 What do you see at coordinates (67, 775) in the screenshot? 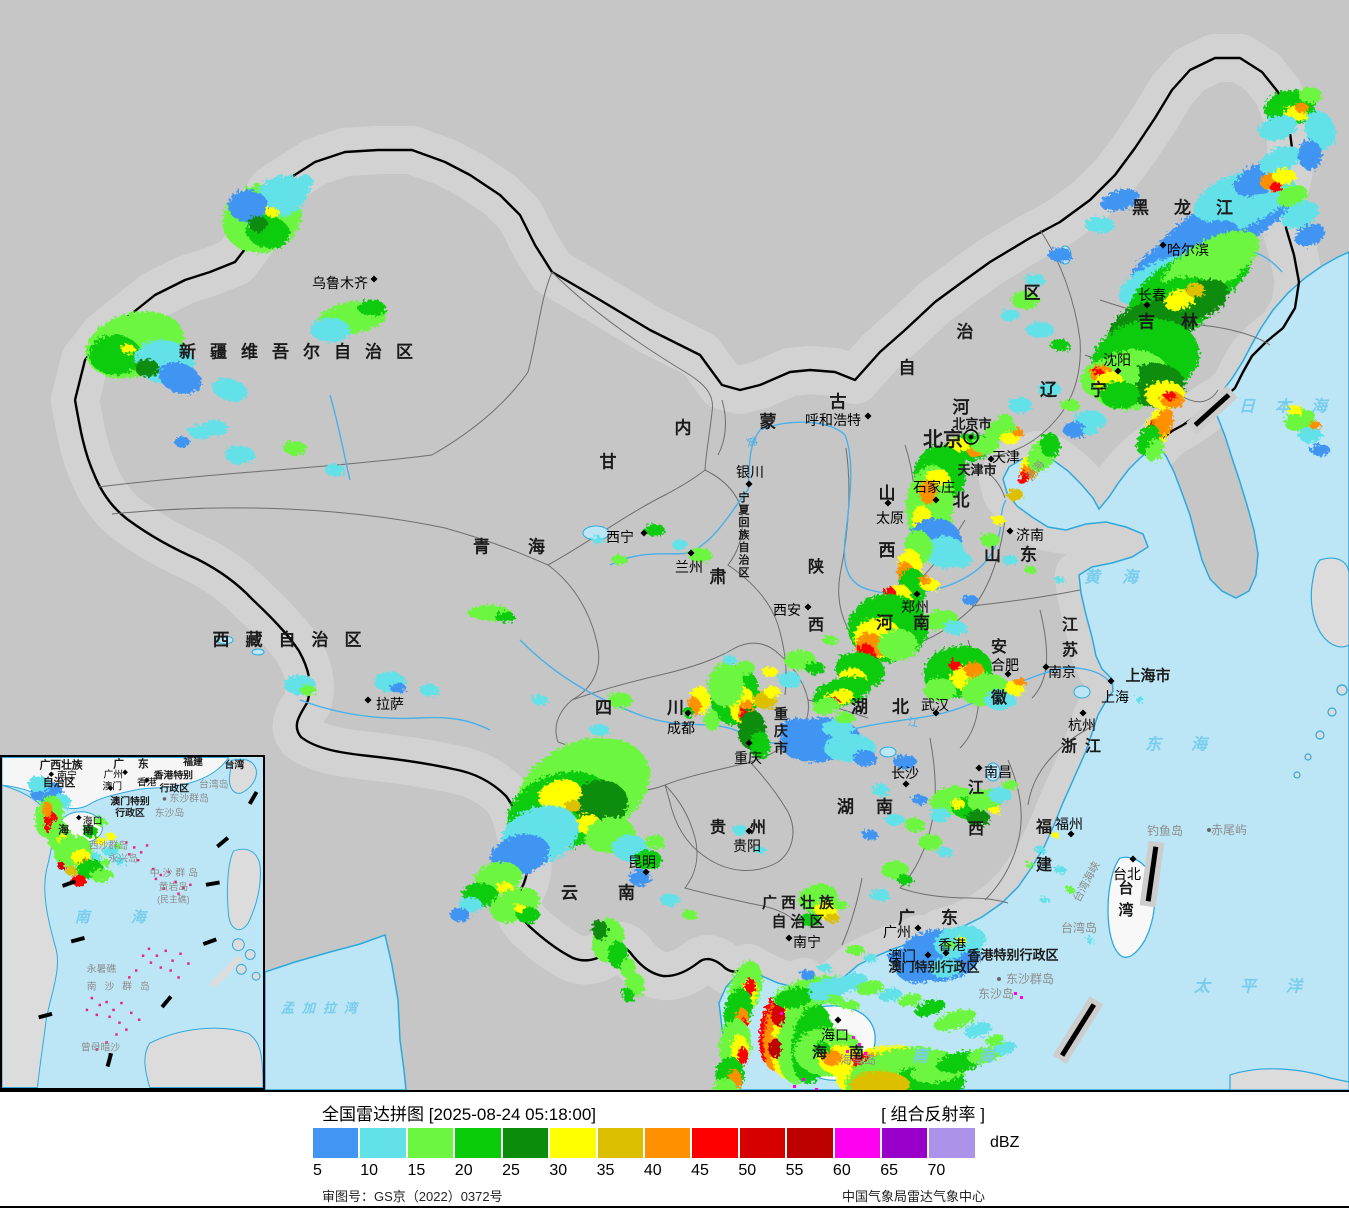
I see `inset-city-label: 南宁` at bounding box center [67, 775].